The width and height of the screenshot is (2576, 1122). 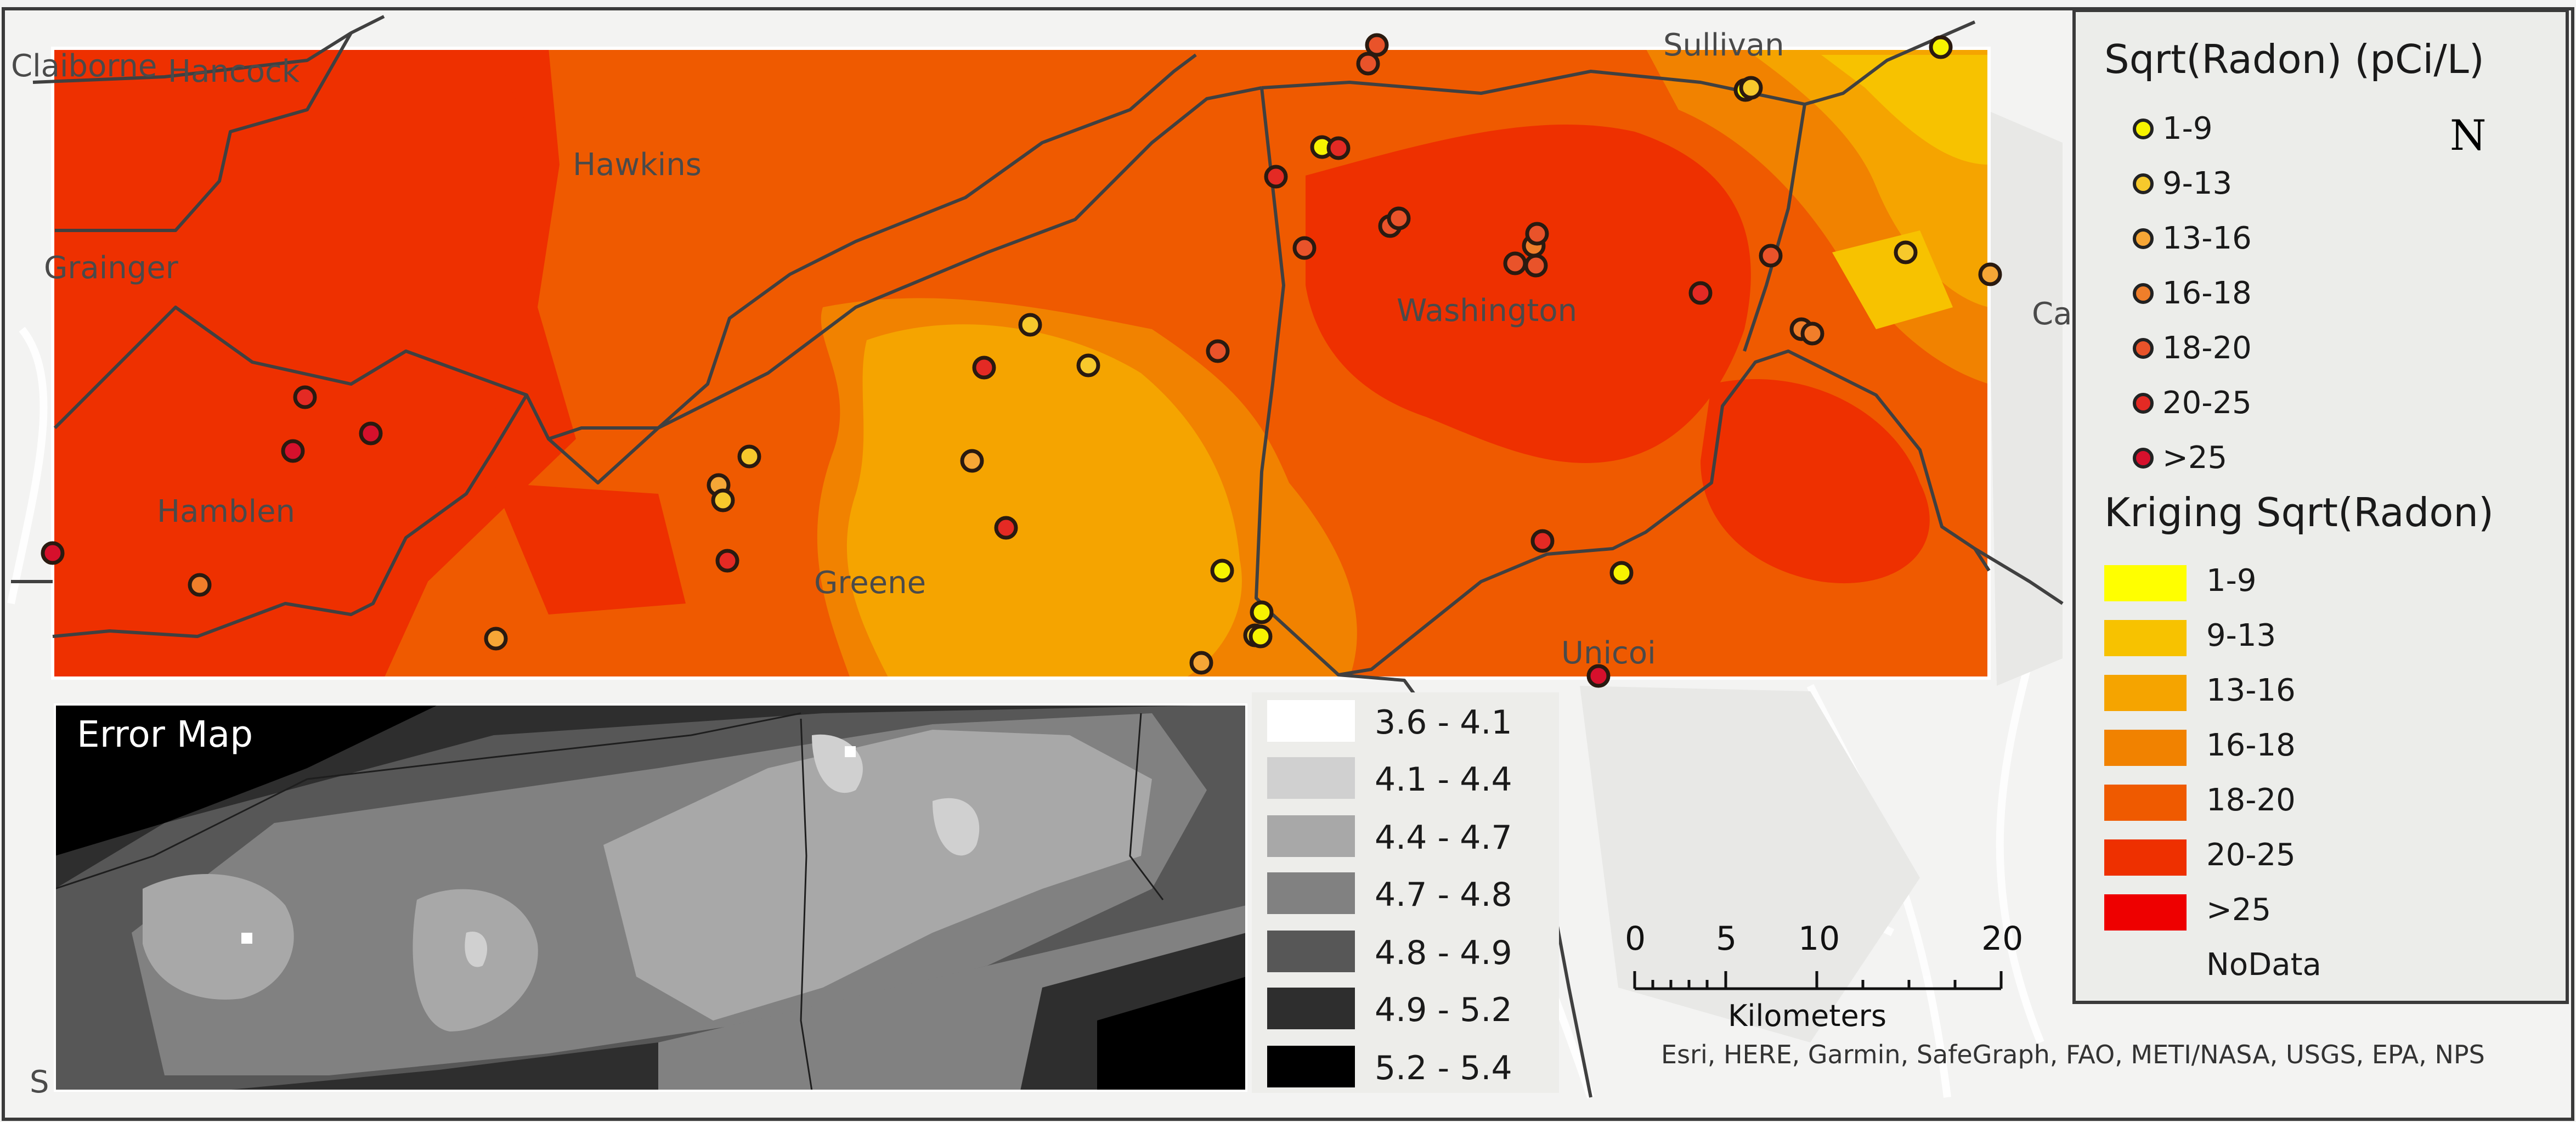 I want to click on kriging-legend-nodata: NoData, so click(x=2321, y=966).